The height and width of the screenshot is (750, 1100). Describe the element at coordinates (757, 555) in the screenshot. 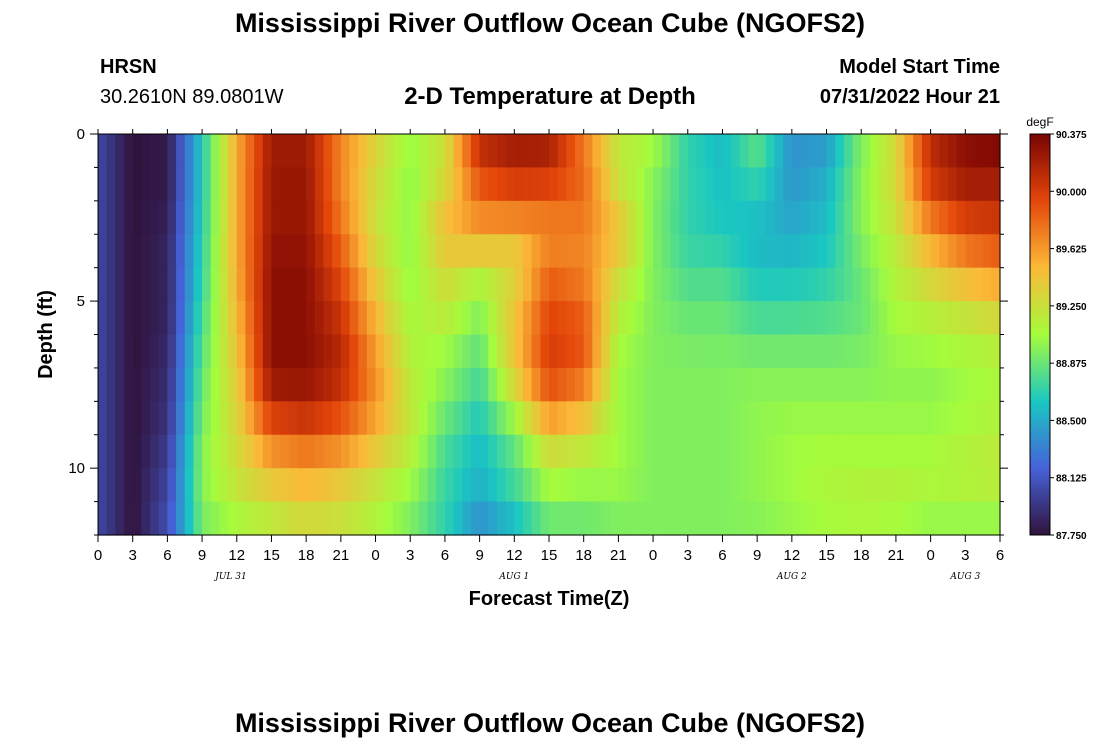

I see `x-tick-label: 9` at that location.